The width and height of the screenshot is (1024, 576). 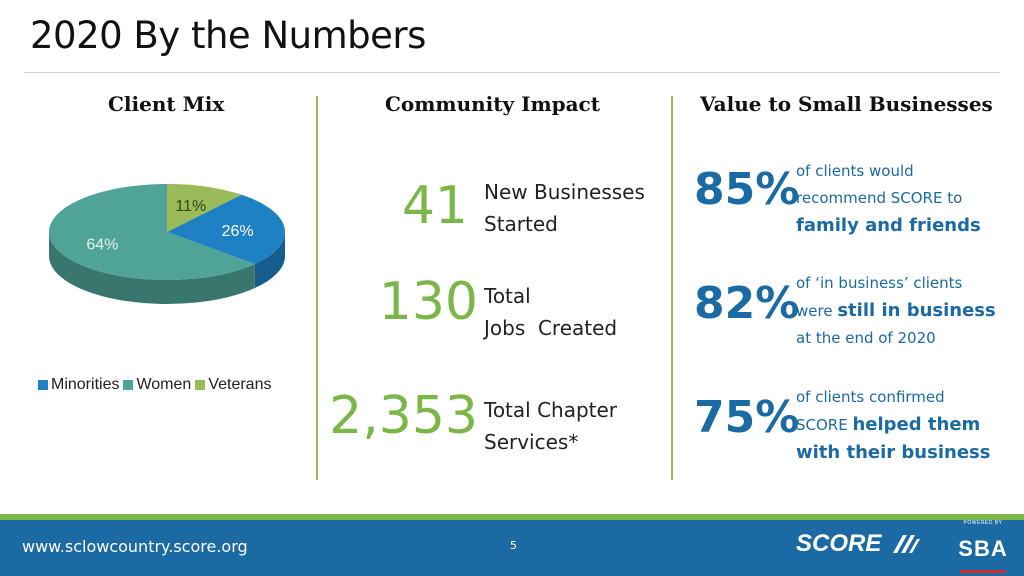 I want to click on sba-powered-by: POWERED BY, so click(x=983, y=523).